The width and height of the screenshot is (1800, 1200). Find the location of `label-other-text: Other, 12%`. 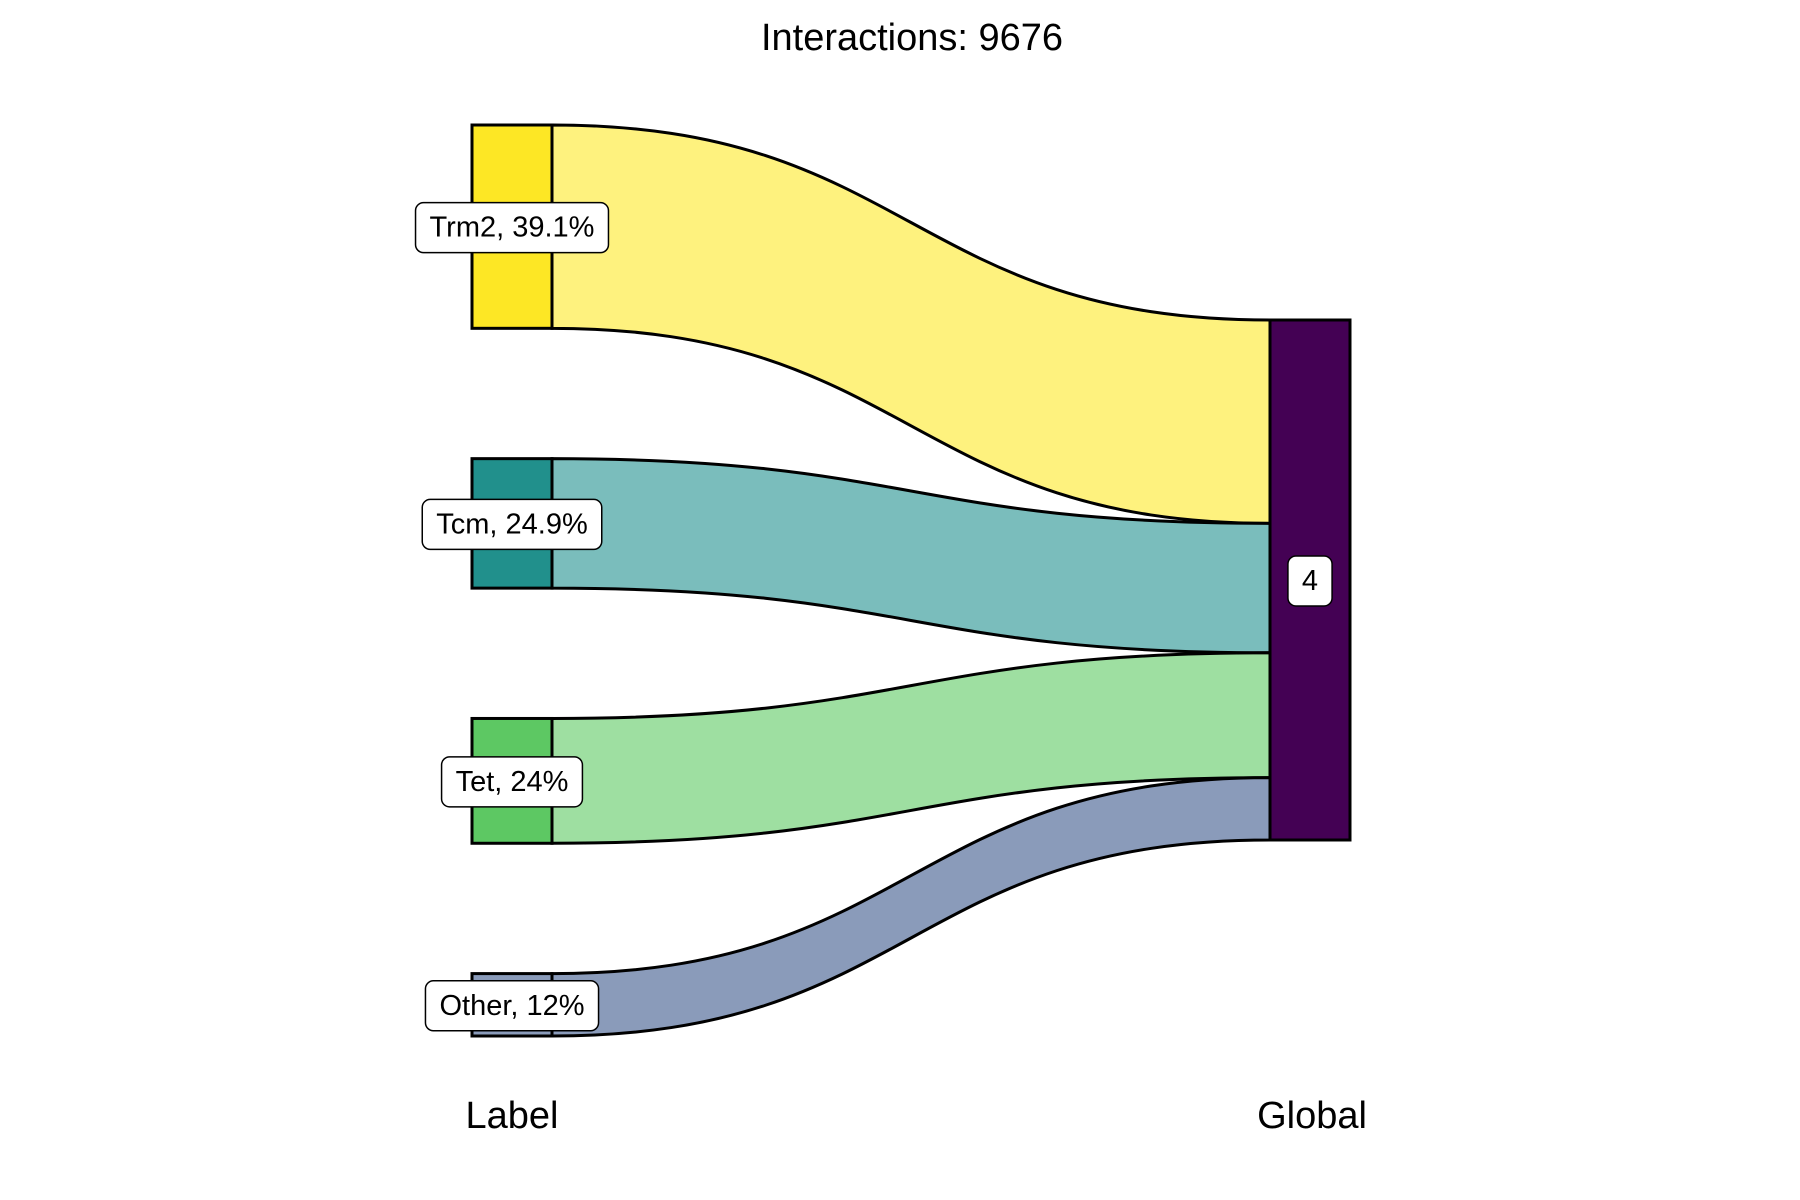

label-other-text: Other, 12% is located at coordinates (511, 1006).